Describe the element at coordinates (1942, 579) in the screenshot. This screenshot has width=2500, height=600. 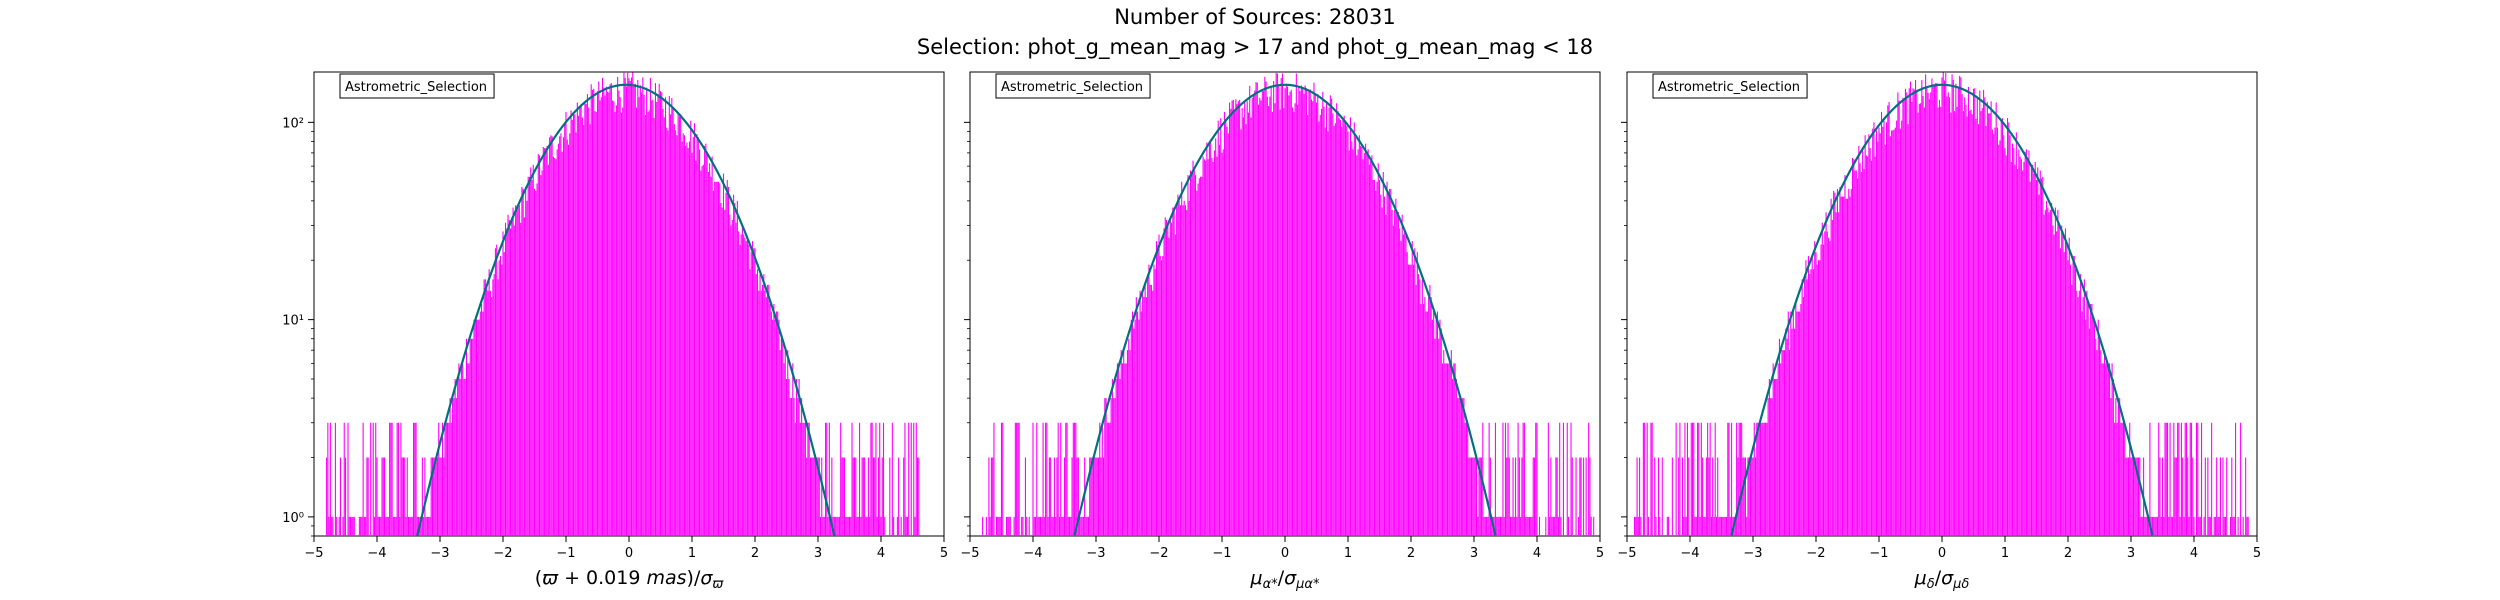
I see `x-axis-label: μδ/σμδ` at that location.